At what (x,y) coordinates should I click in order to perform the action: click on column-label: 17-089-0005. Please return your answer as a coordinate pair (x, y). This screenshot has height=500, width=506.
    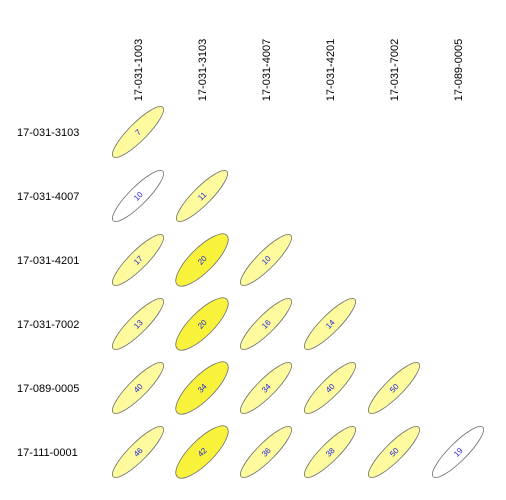
    Looking at the image, I should click on (459, 70).